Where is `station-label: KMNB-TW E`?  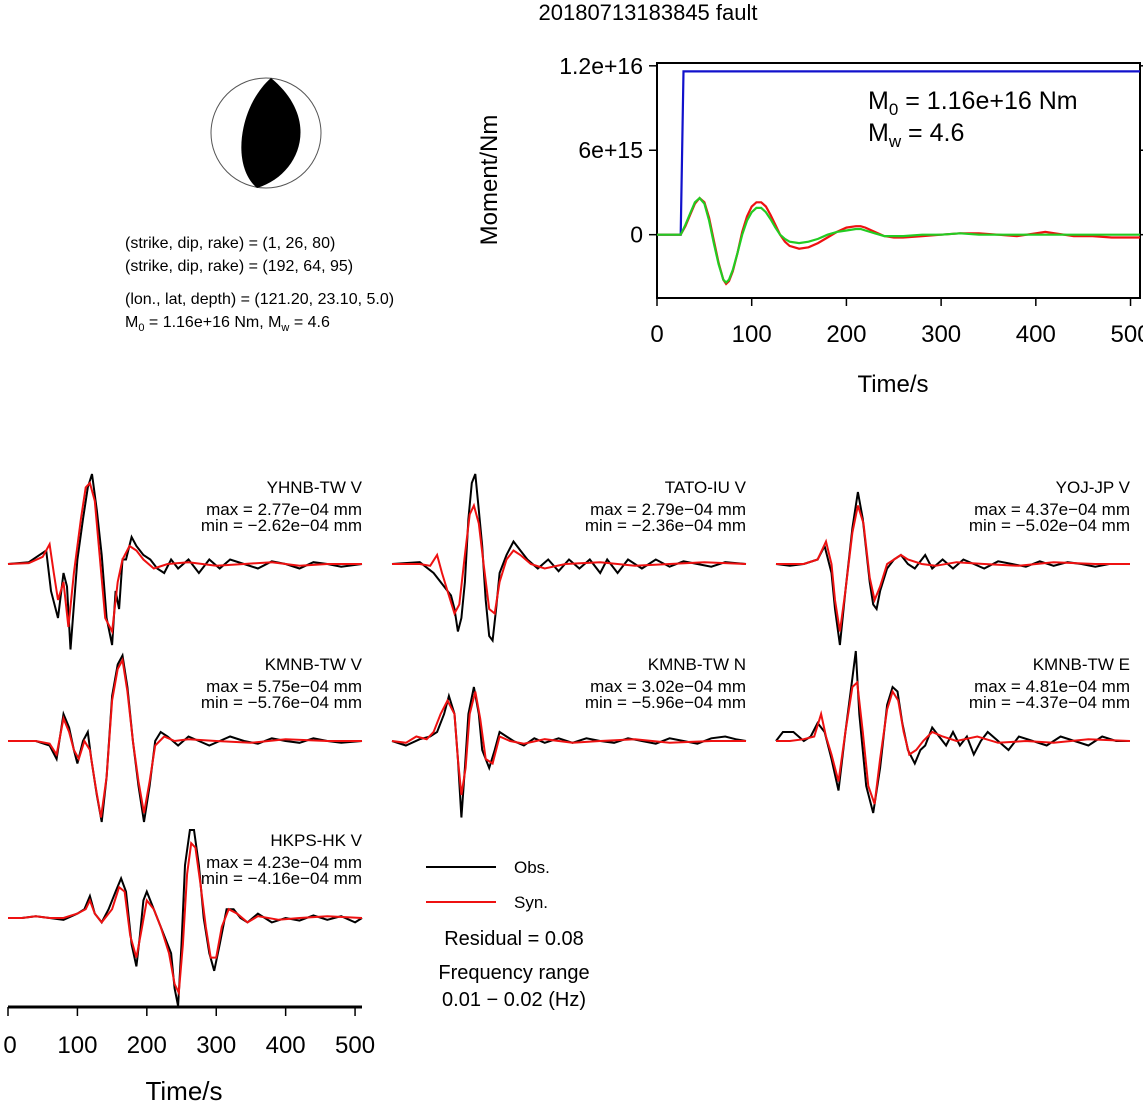
station-label: KMNB-TW E is located at coordinates (1081, 664).